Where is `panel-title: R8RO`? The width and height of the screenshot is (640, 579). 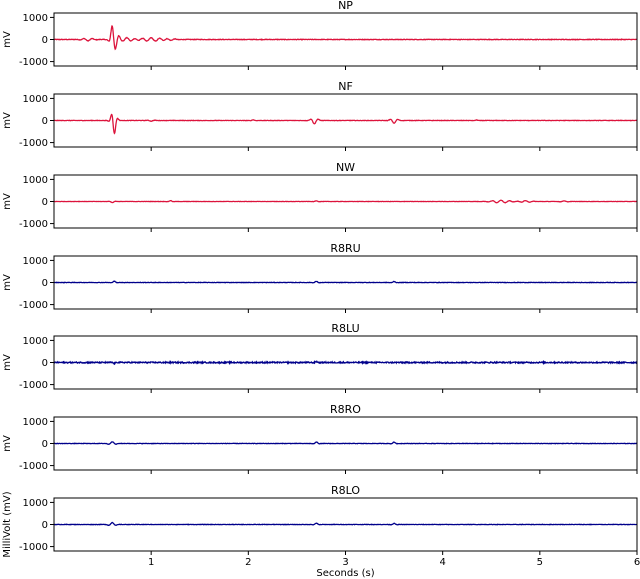 panel-title: R8RO is located at coordinates (345, 409).